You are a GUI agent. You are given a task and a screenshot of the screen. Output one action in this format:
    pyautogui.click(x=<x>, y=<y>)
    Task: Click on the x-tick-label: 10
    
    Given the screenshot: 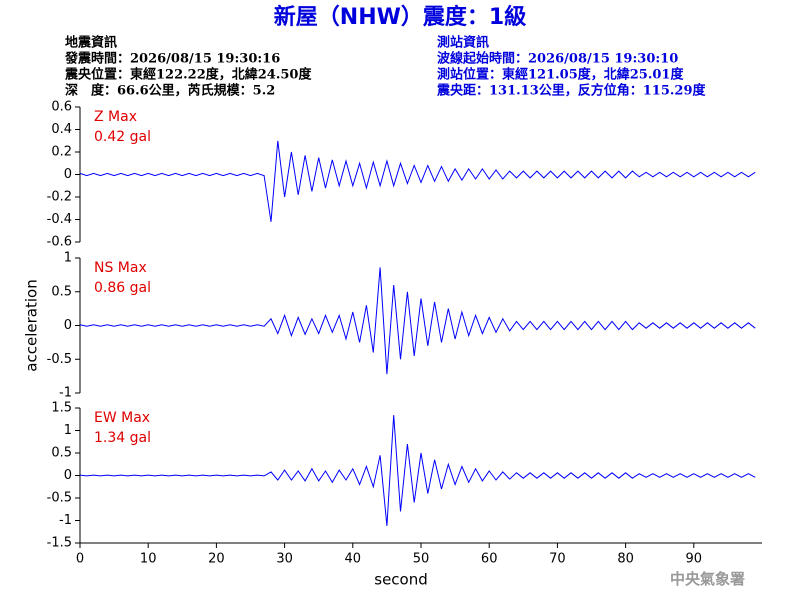 What is the action you would take?
    pyautogui.click(x=148, y=559)
    